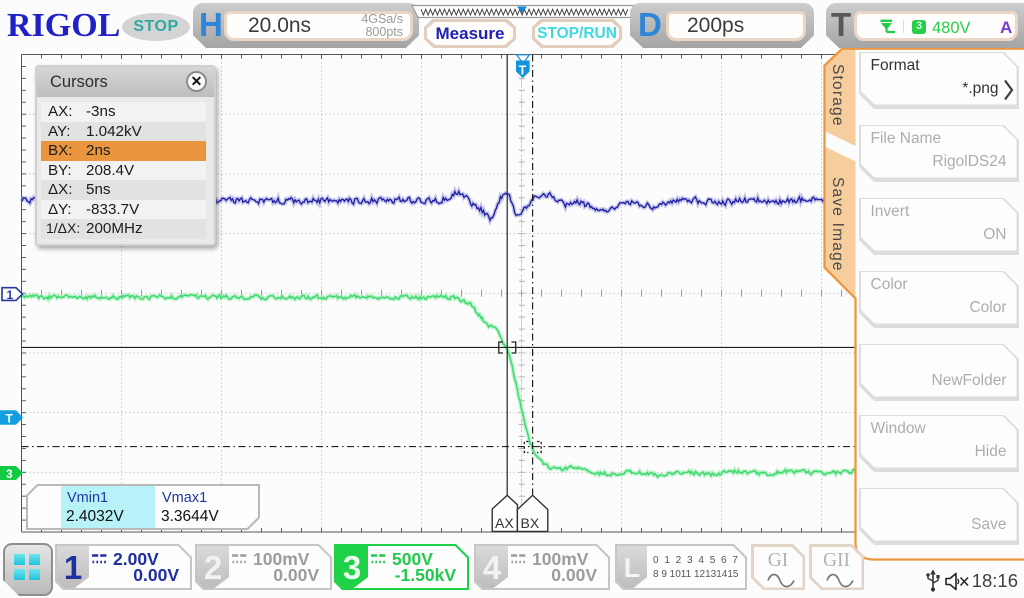 This screenshot has height=598, width=1024. What do you see at coordinates (530, 523) in the screenshot?
I see `svg-text: BX` at bounding box center [530, 523].